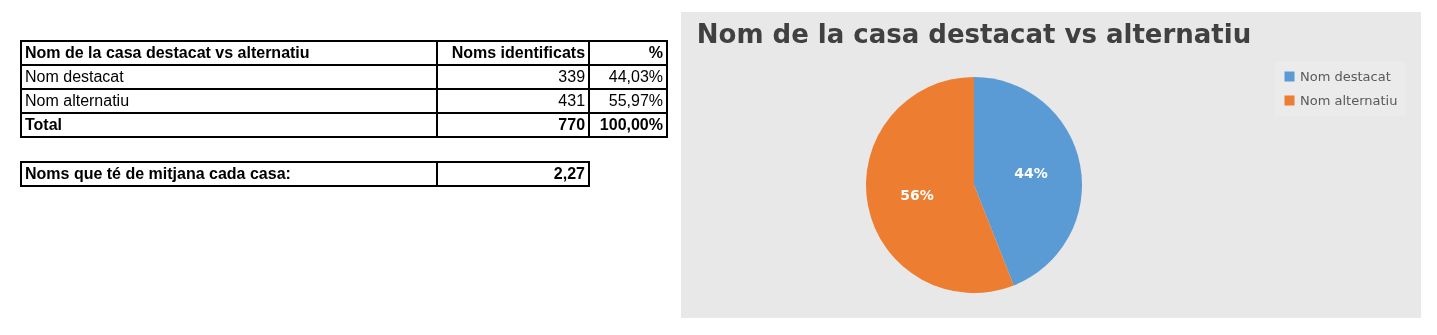 This screenshot has width=1437, height=335. Describe the element at coordinates (513, 53) in the screenshot. I see `text: Noms identificats` at that location.